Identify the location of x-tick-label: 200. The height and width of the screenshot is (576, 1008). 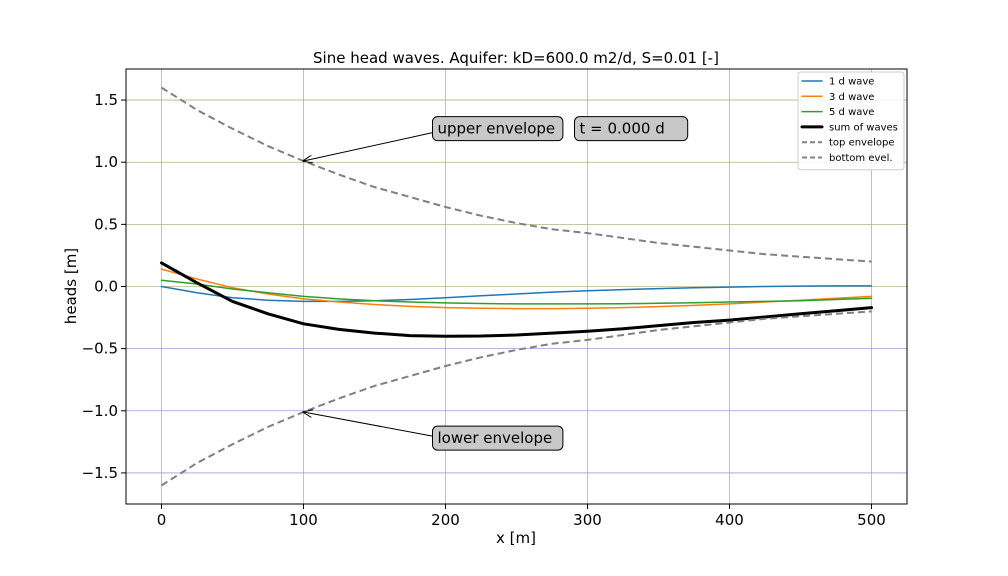
(445, 520).